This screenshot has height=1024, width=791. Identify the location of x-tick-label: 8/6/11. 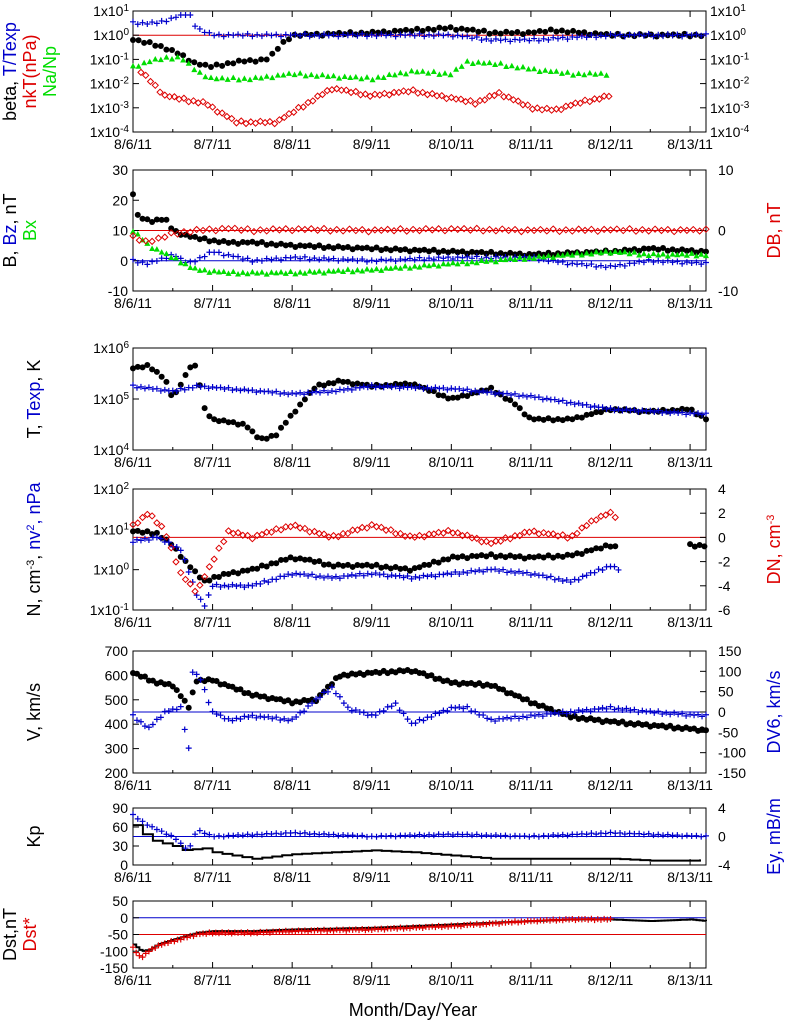
(133, 462).